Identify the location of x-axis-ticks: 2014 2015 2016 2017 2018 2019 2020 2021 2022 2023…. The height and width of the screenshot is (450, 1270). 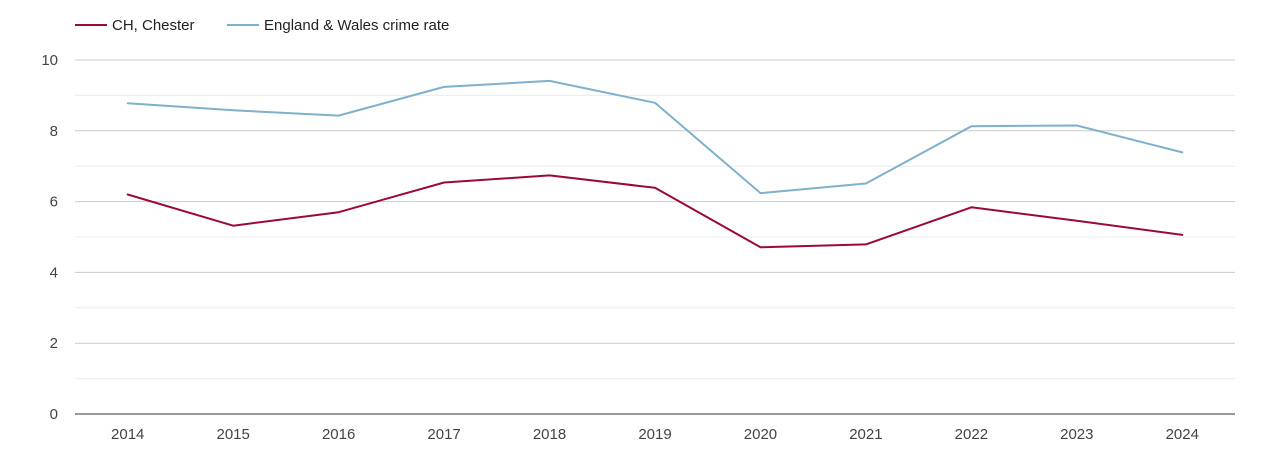
(655, 434).